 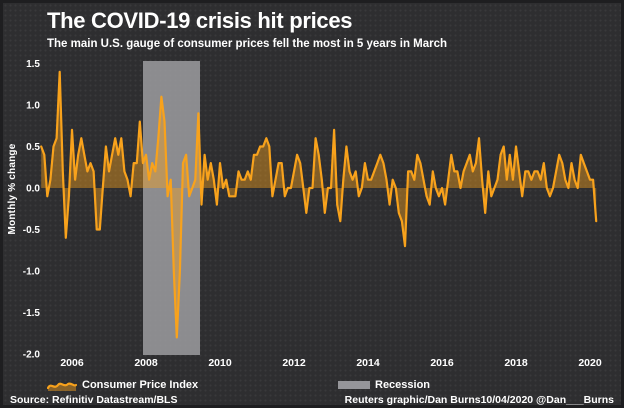 I want to click on chart-title: The COVID-19 crisis hit prices, so click(x=200, y=20).